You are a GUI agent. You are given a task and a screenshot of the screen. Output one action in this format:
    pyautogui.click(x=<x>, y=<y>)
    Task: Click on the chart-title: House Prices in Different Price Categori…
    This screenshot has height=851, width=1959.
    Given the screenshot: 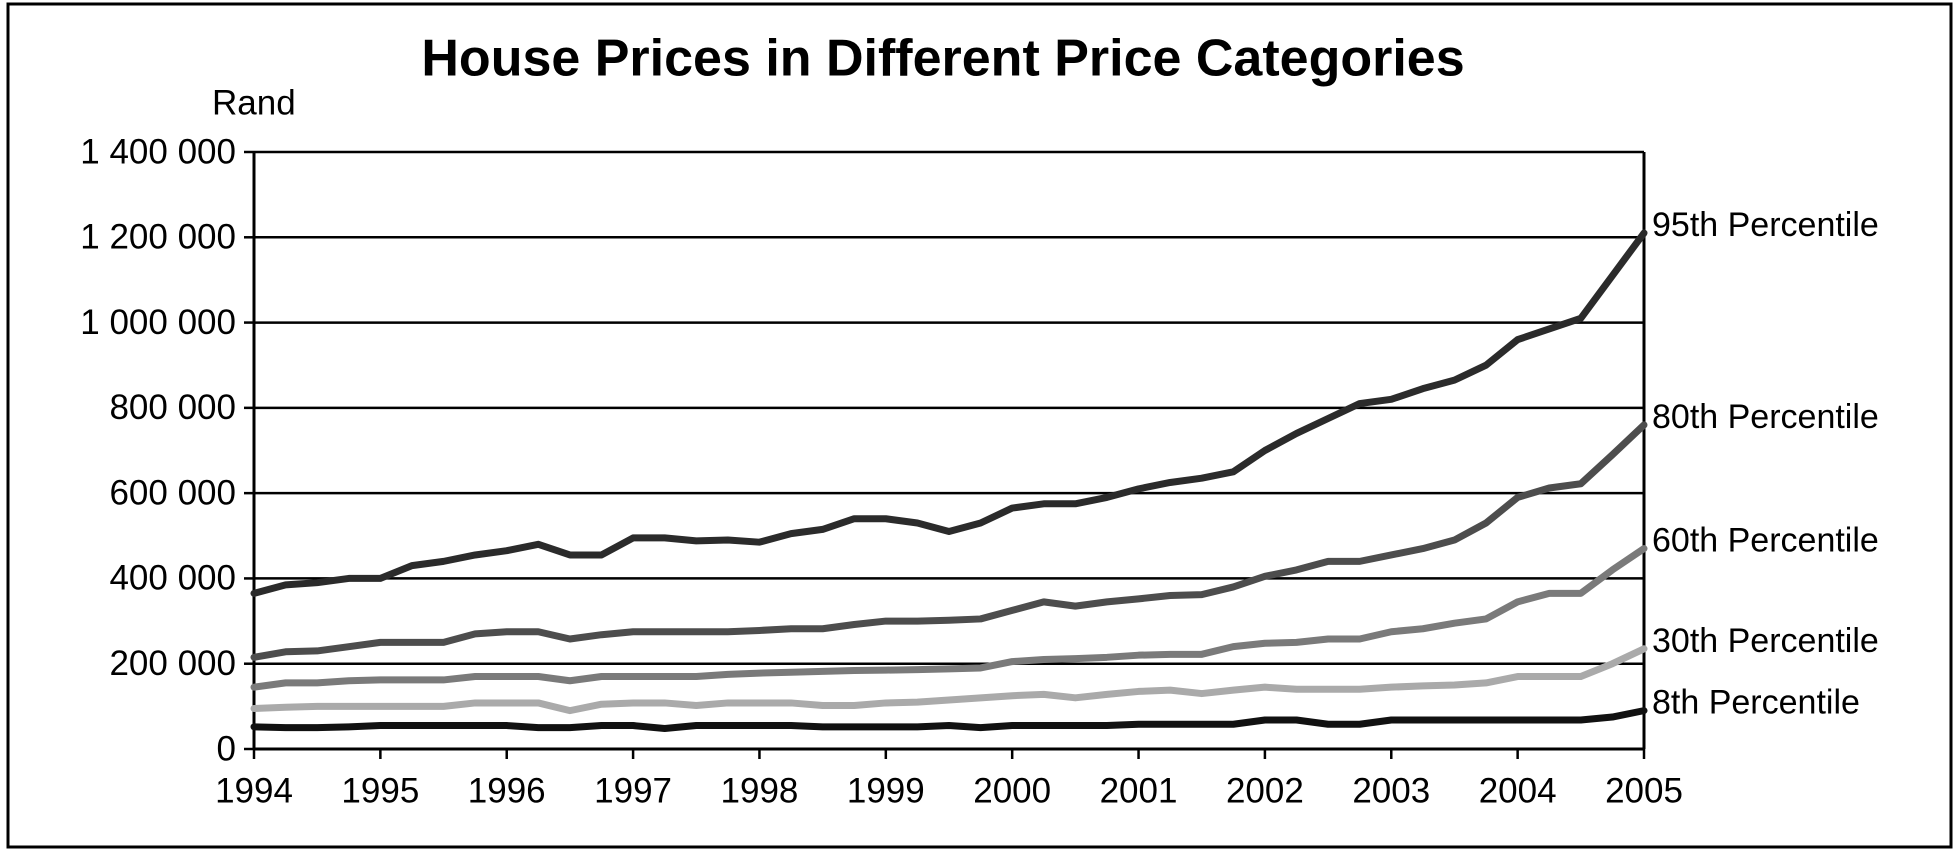 What is the action you would take?
    pyautogui.click(x=942, y=59)
    